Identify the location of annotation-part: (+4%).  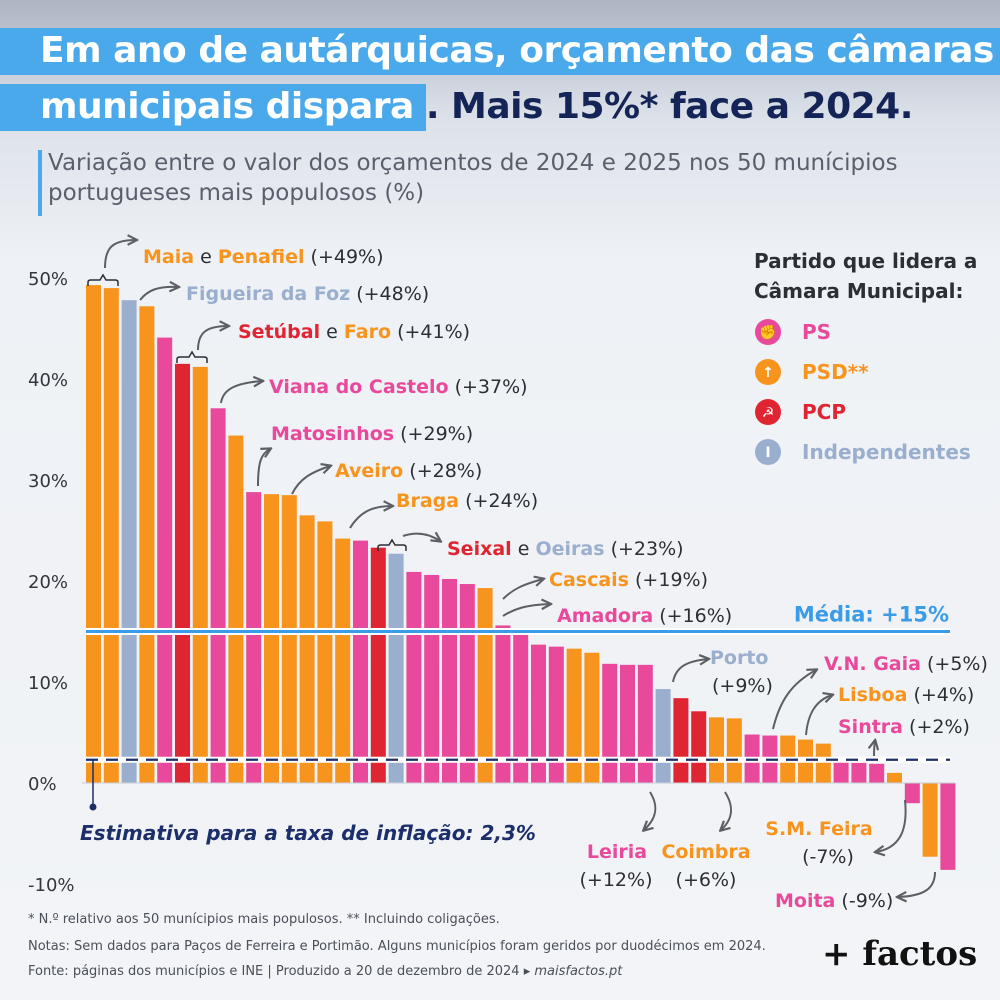
(940, 695).